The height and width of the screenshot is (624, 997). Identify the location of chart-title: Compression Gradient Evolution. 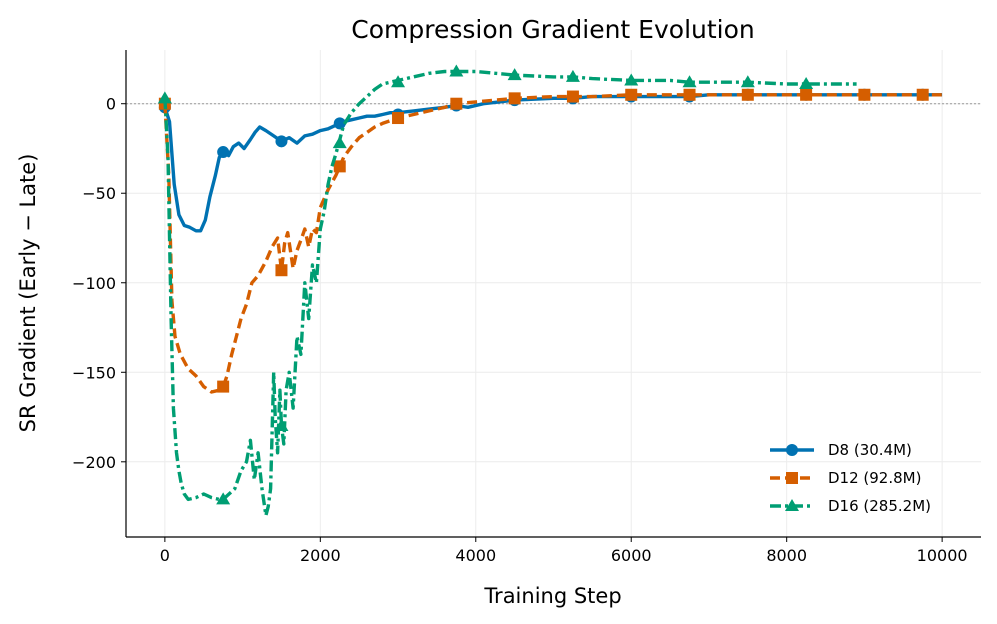
(553, 29).